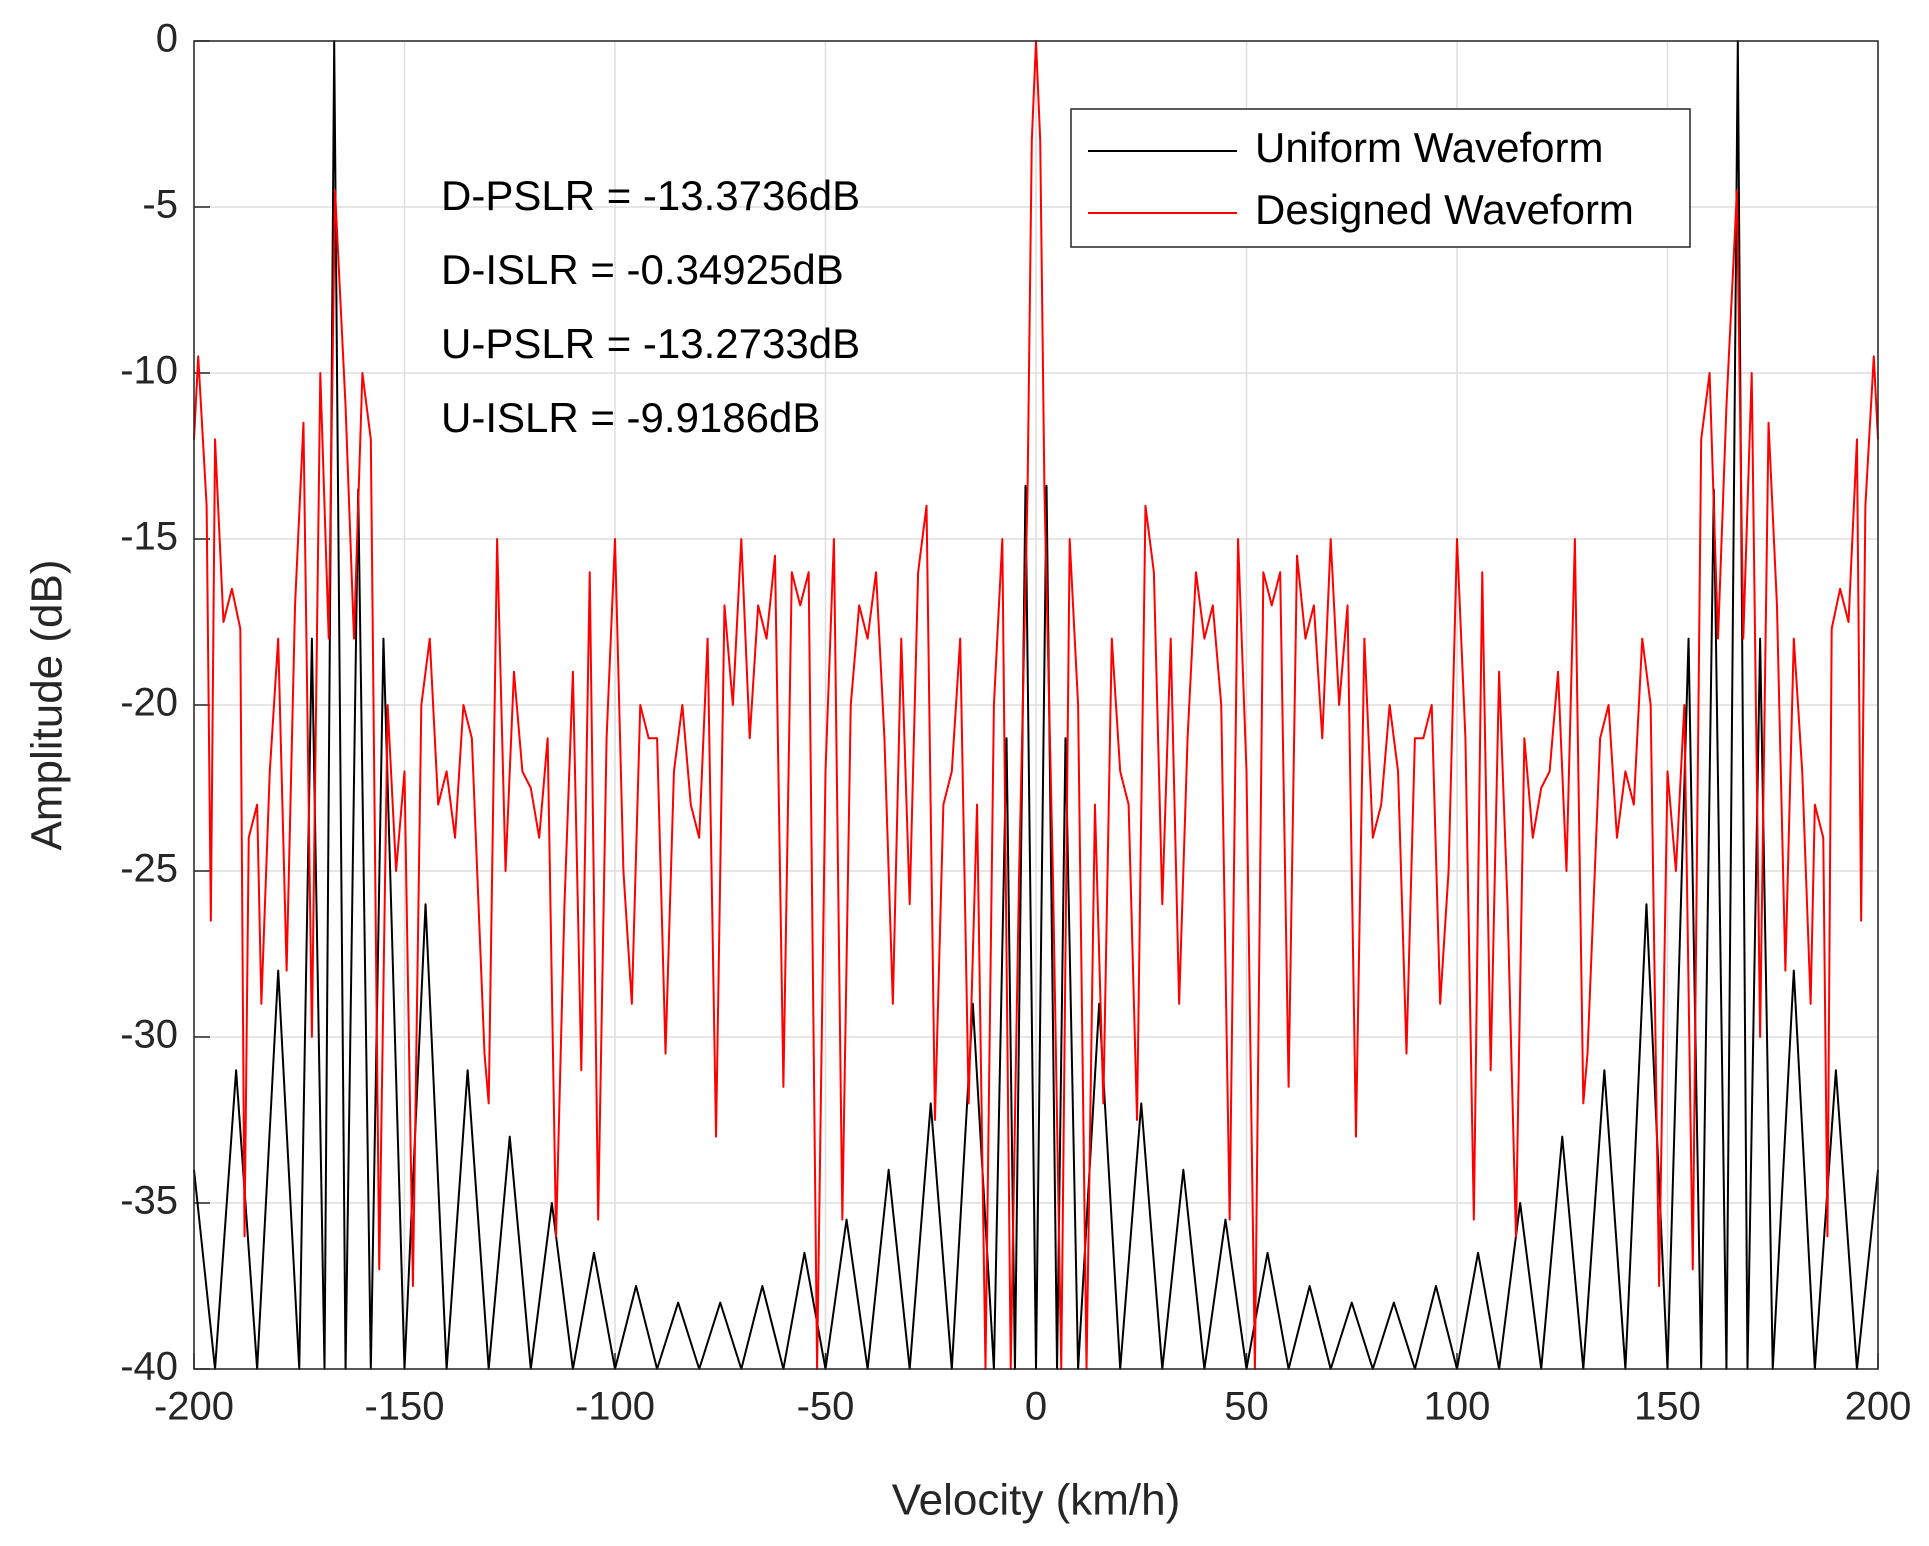 The width and height of the screenshot is (1929, 1546). What do you see at coordinates (149, 703) in the screenshot?
I see `y-tick-label: -20` at bounding box center [149, 703].